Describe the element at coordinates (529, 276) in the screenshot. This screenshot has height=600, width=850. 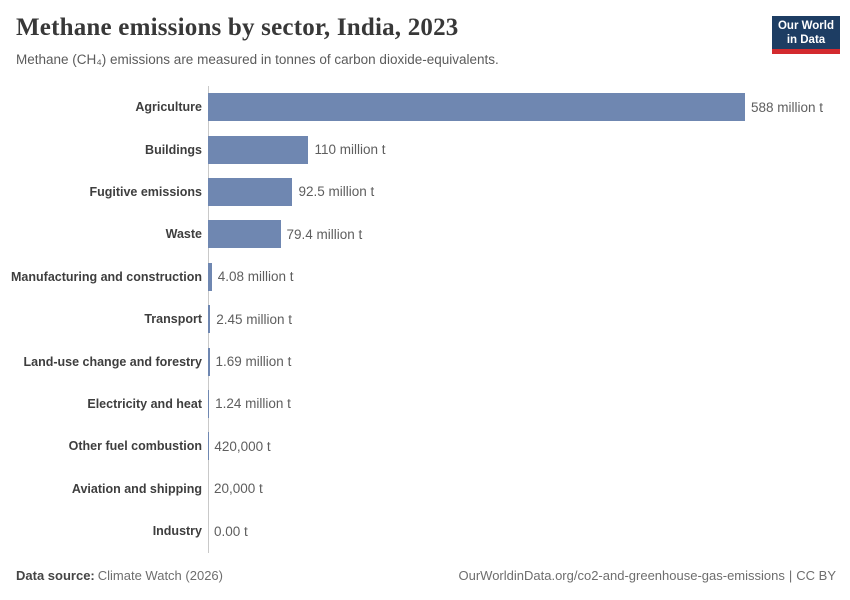
I see `bar-track: 4.08 million t` at that location.